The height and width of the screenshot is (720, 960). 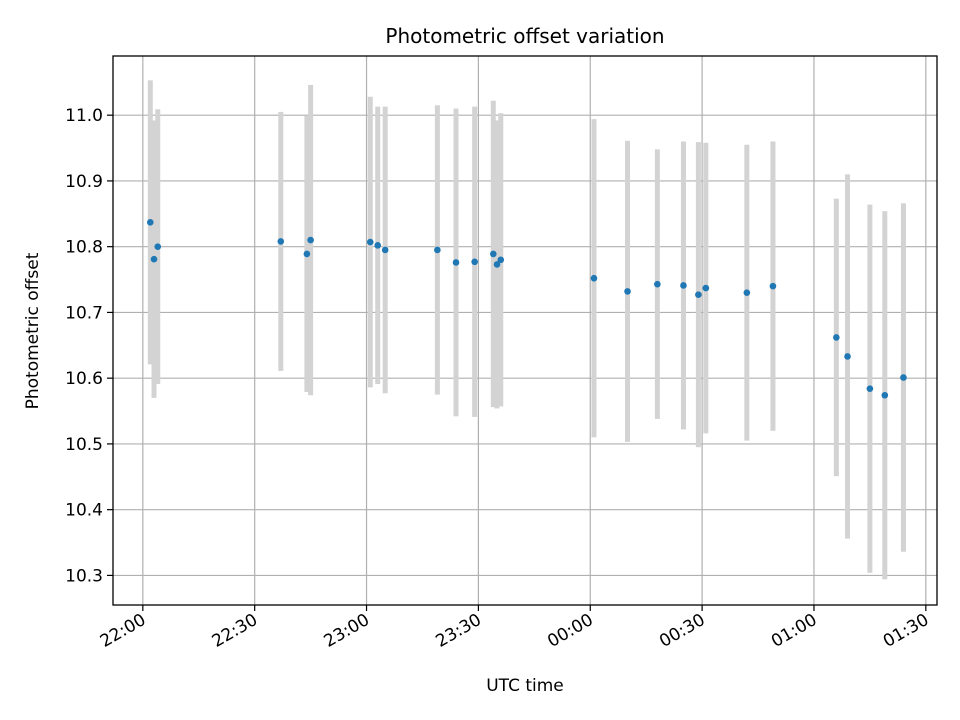 What do you see at coordinates (84, 182) in the screenshot?
I see `y-tick-label: 10.9` at bounding box center [84, 182].